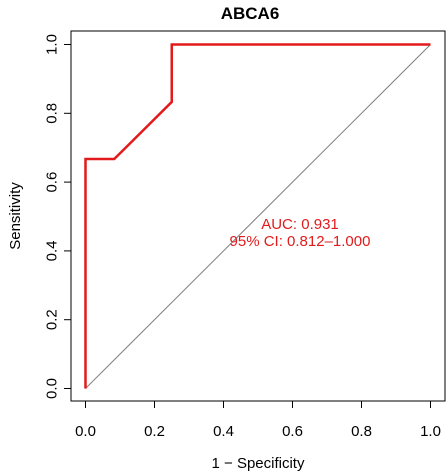 Image resolution: width=448 pixels, height=476 pixels. What do you see at coordinates (52, 319) in the screenshot?
I see `y-tick-label: 0.2` at bounding box center [52, 319].